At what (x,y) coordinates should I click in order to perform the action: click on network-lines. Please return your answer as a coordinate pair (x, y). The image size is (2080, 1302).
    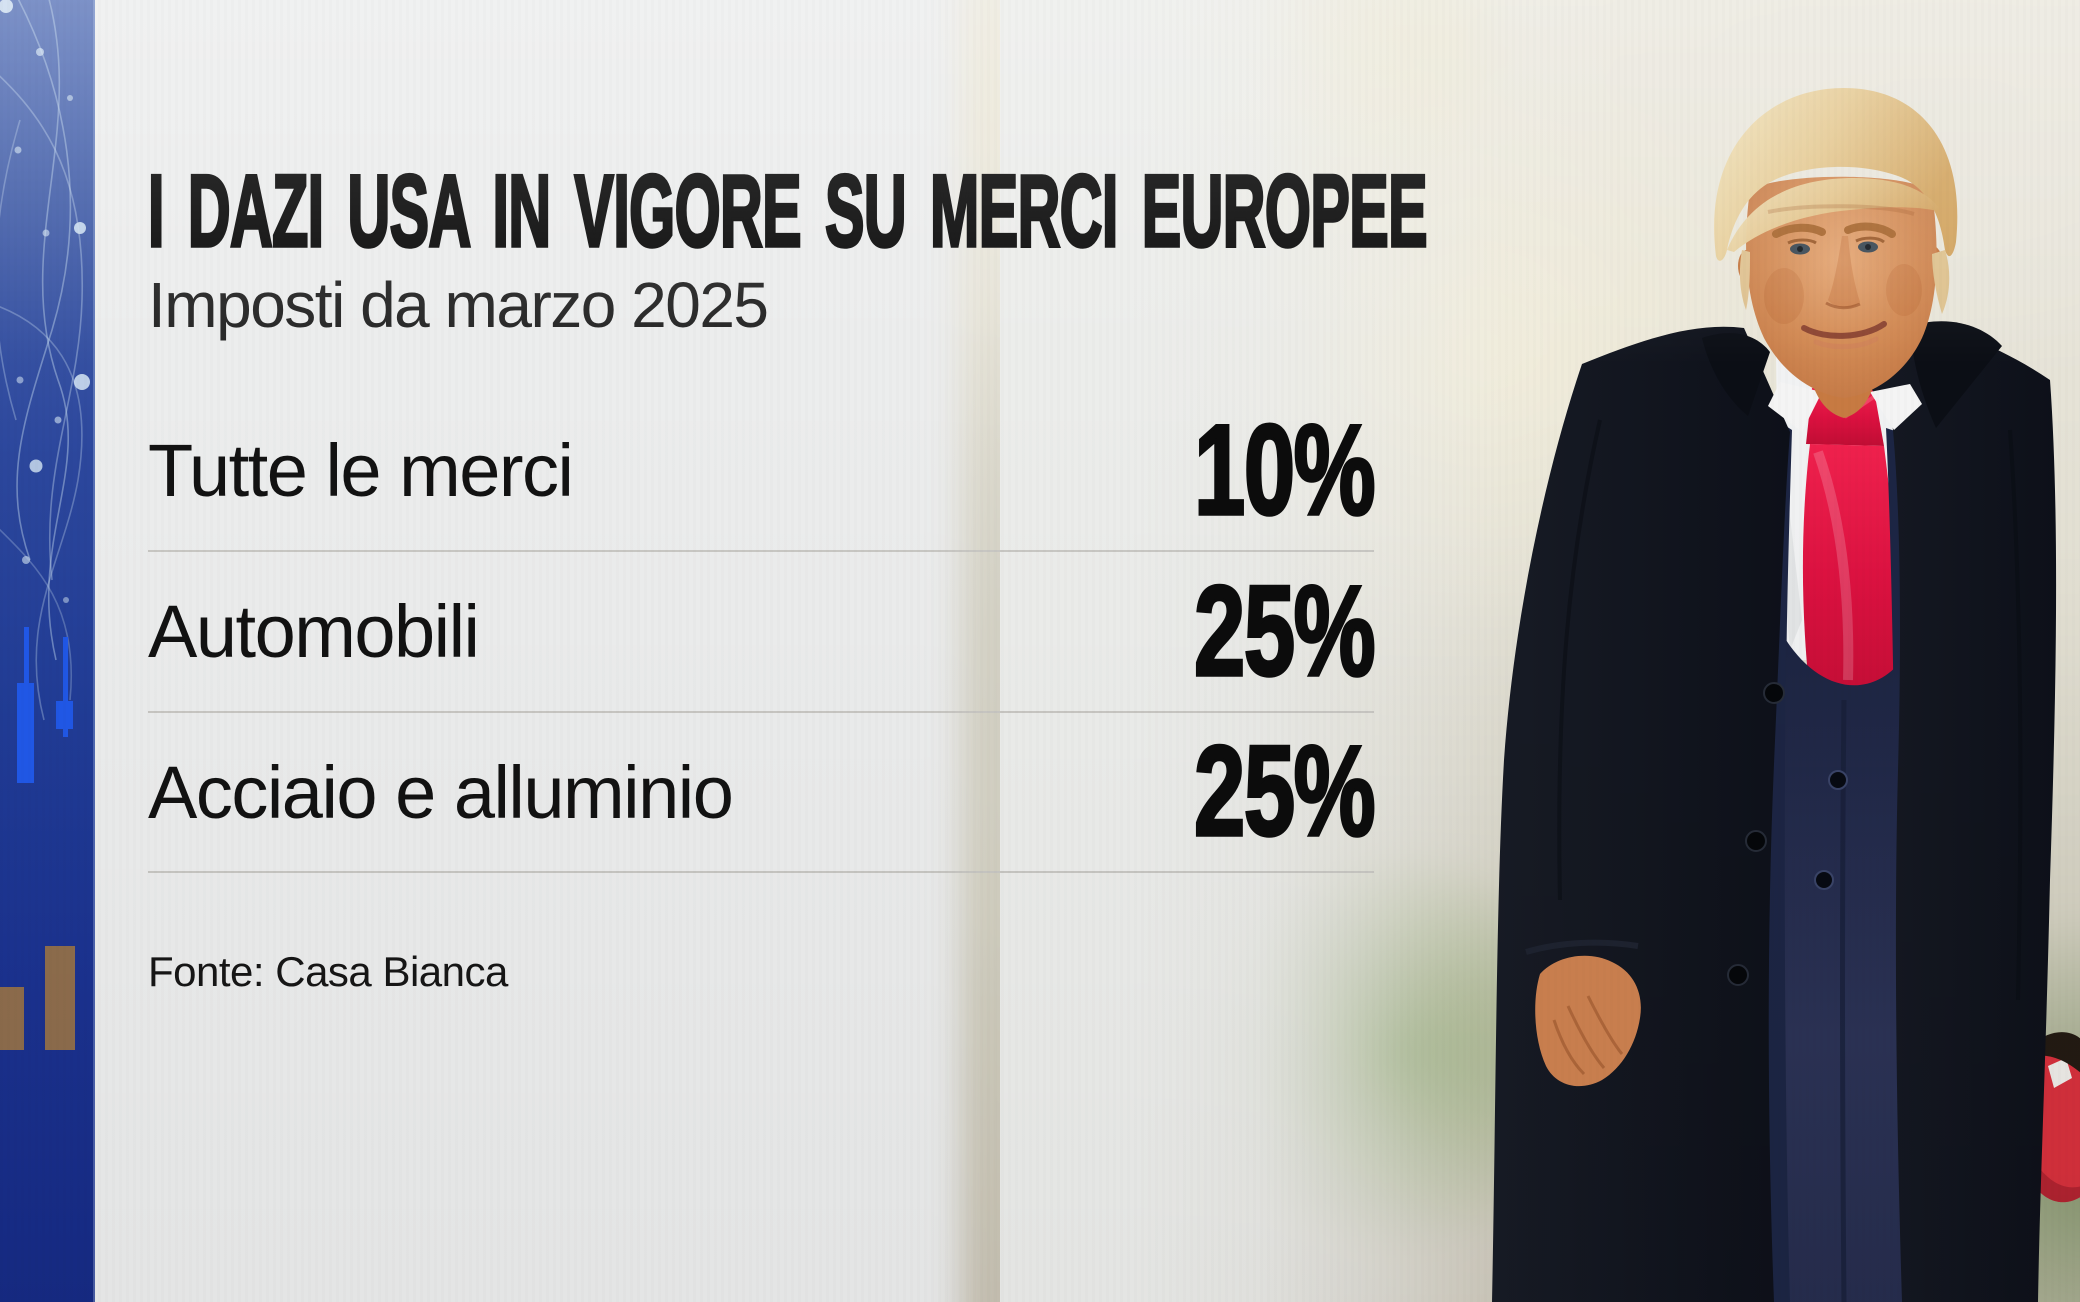
    Looking at the image, I should click on (41, 360).